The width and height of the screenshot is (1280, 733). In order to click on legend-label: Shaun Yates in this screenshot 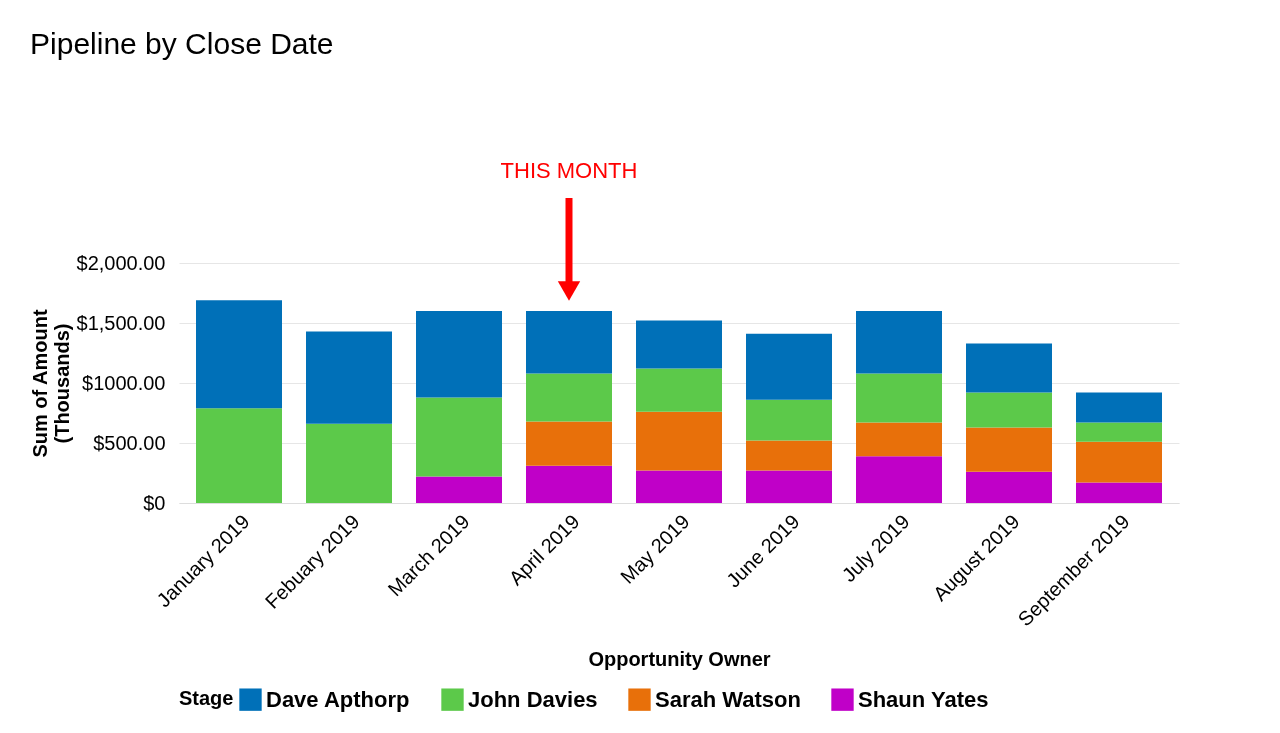, I will do `click(923, 699)`.